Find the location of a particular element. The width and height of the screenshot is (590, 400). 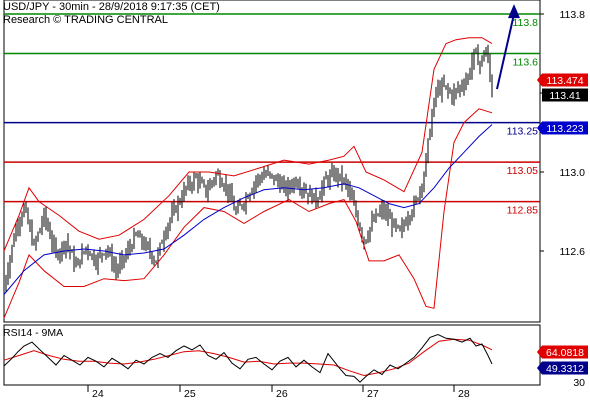

time-axis: 24 25 26 27 28 is located at coordinates (278, 392).